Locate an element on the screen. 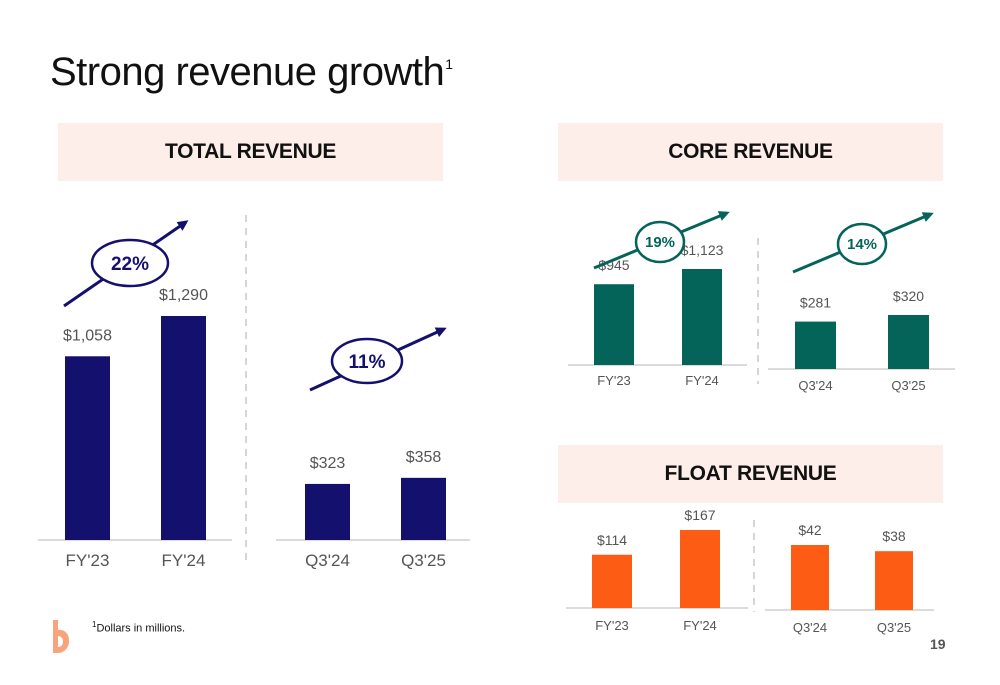 This screenshot has height=685, width=1000. core-annual-growth-badge is located at coordinates (660, 242).